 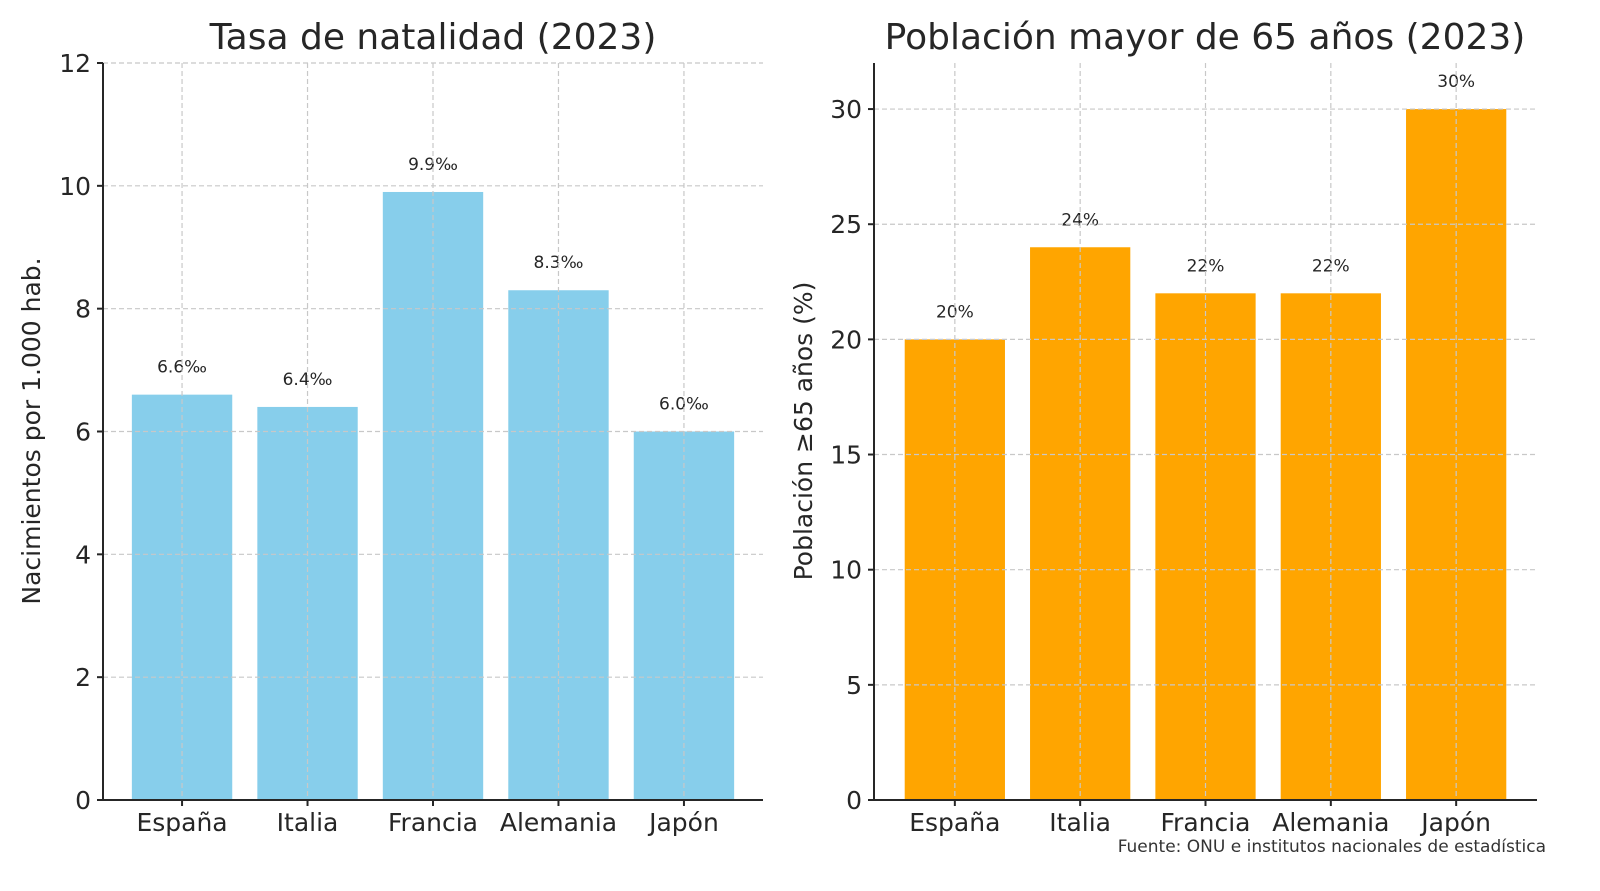 What do you see at coordinates (846, 455) in the screenshot?
I see `y-tick-label: 15` at bounding box center [846, 455].